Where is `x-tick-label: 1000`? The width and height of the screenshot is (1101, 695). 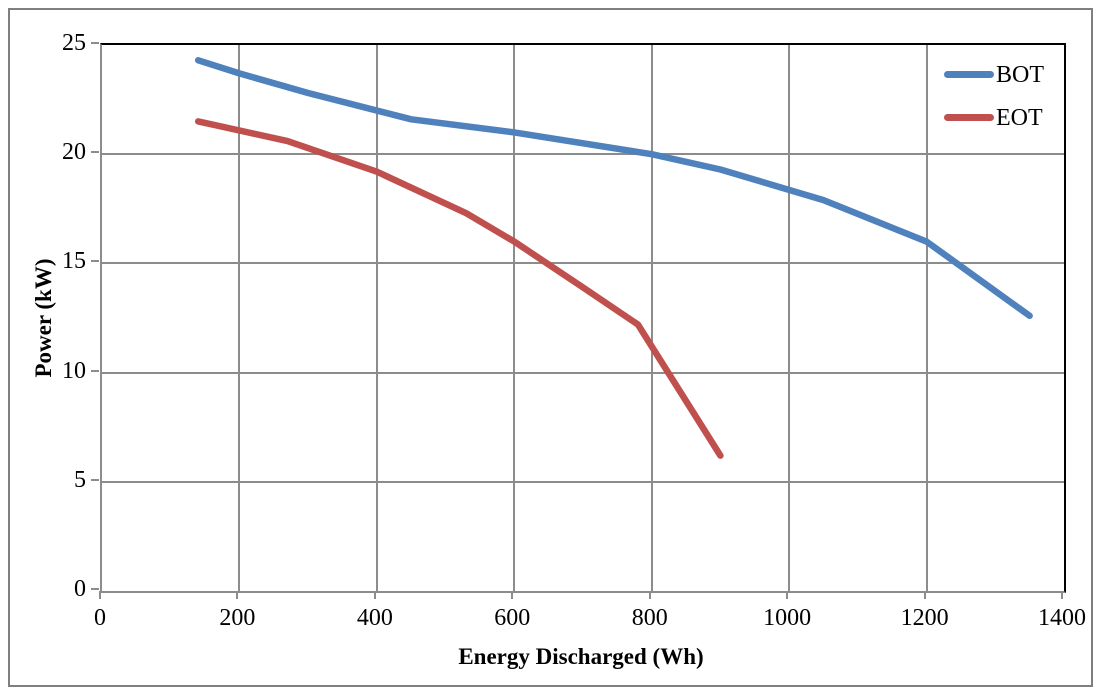
x-tick-label: 1000 is located at coordinates (787, 618).